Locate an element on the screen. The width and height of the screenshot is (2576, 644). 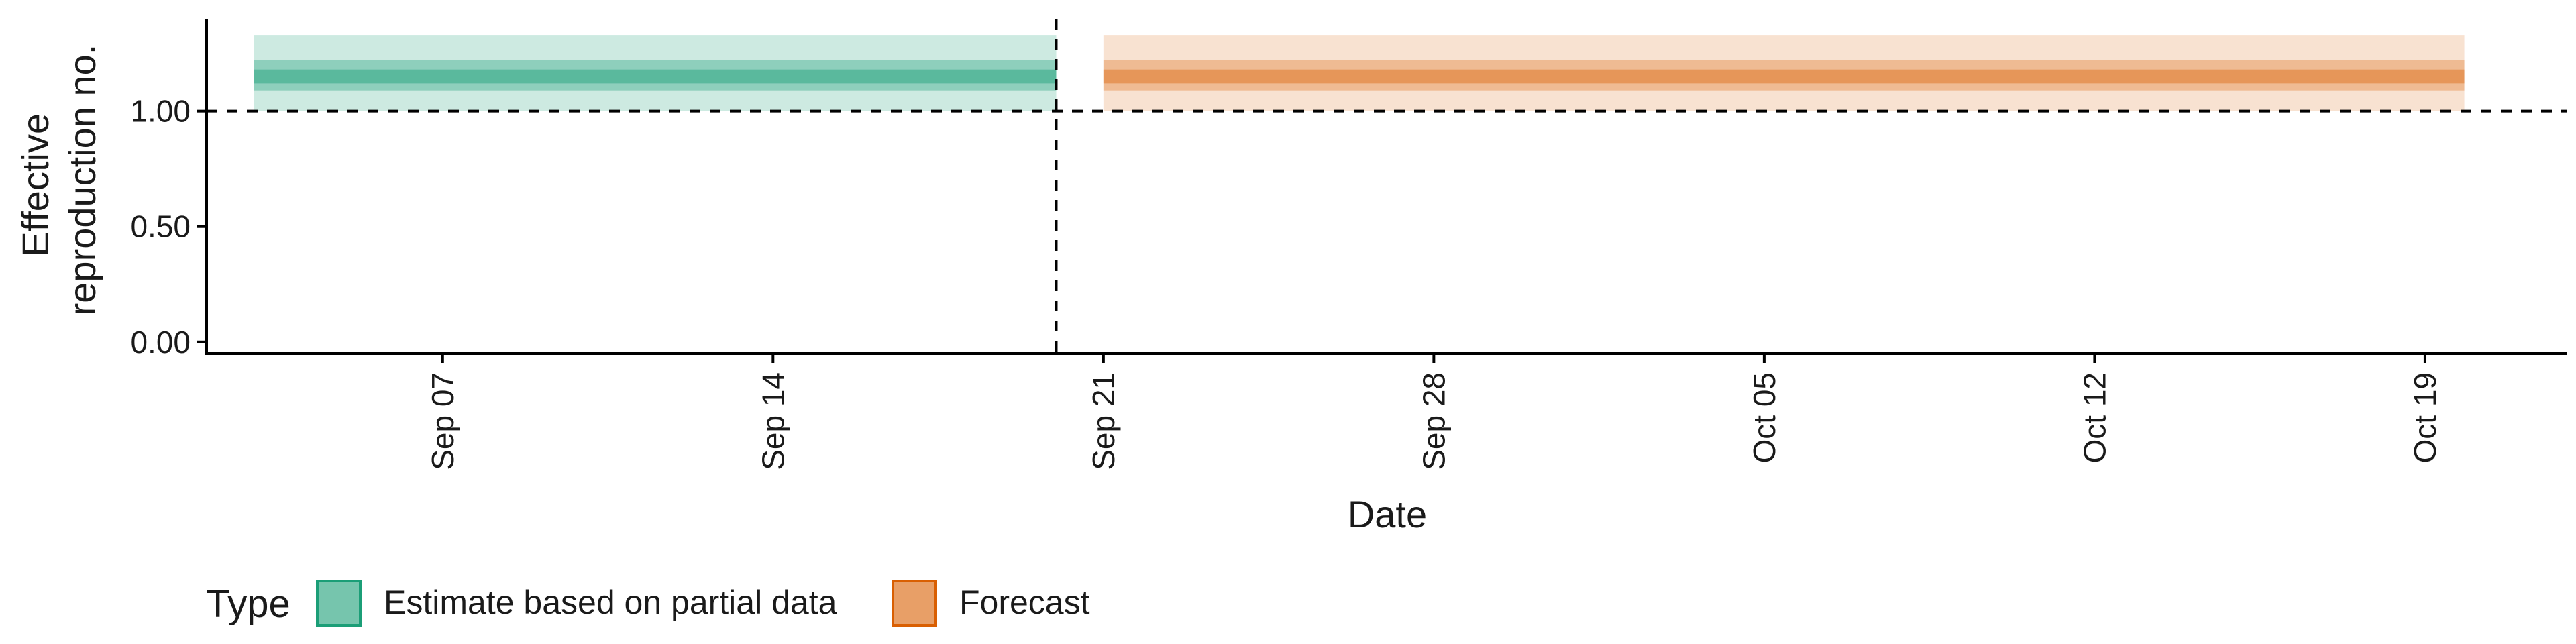
y-axis-title-line-2: reproduction no. is located at coordinates (82, 180).